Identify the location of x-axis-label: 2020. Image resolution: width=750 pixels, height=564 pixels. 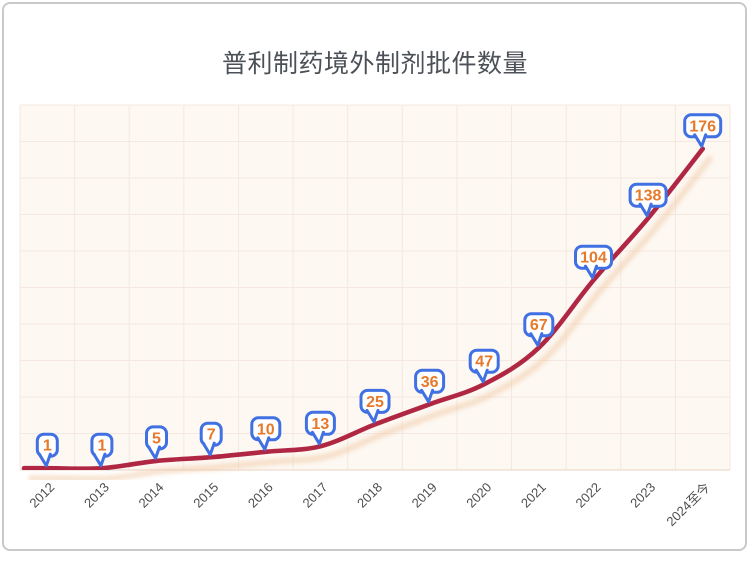
(478, 495).